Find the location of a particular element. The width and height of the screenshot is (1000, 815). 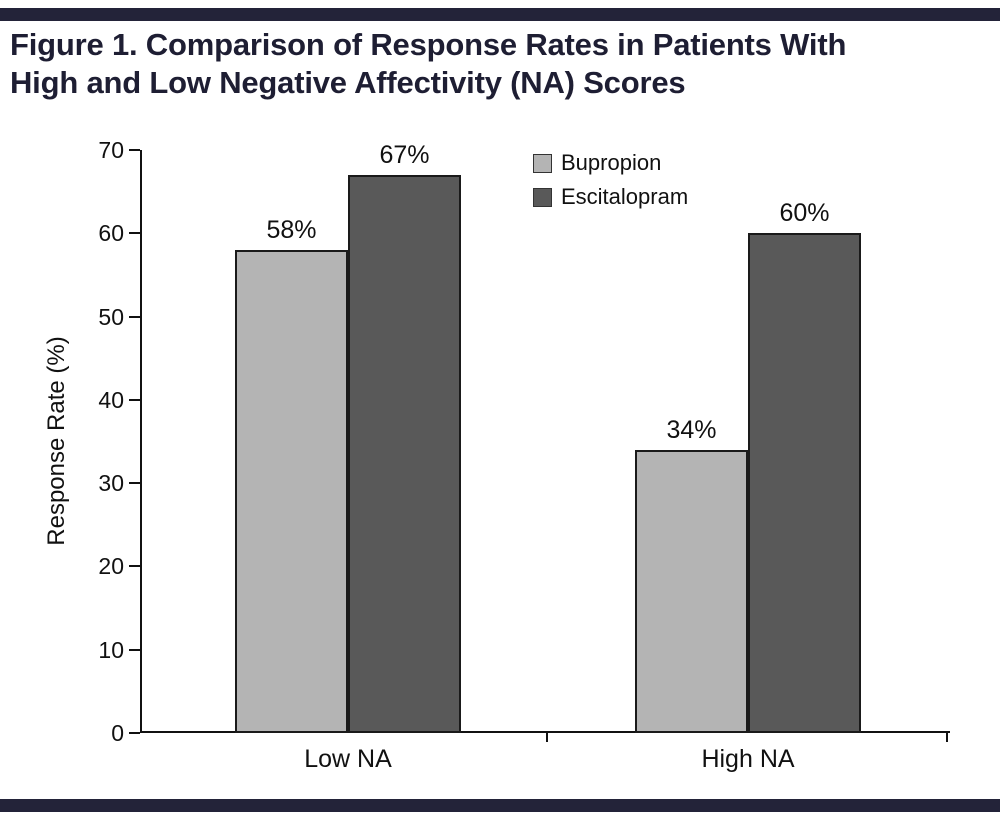

bar-value-label: 58% is located at coordinates (291, 229).